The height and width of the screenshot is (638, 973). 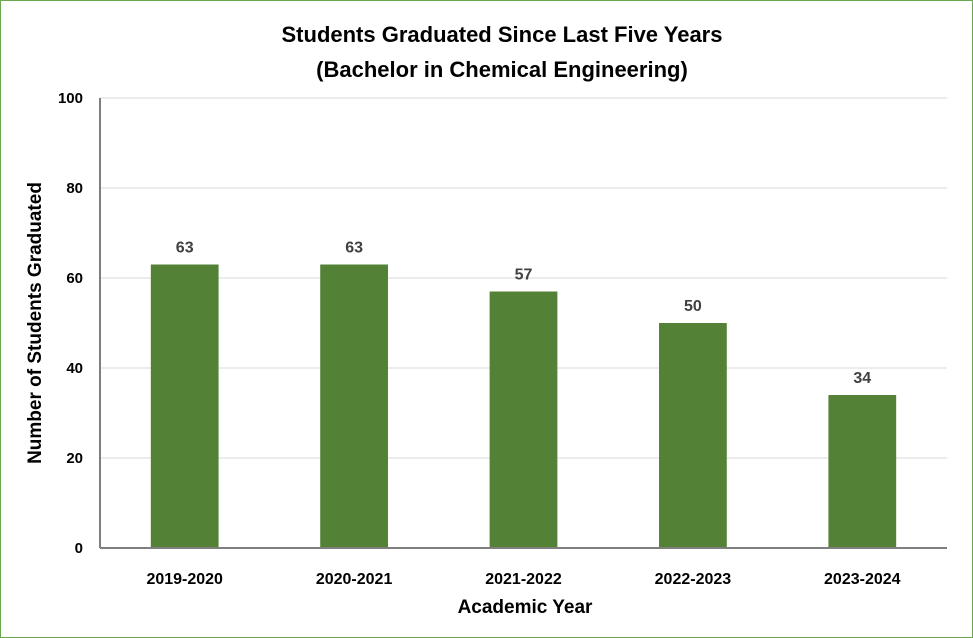 What do you see at coordinates (354, 579) in the screenshot?
I see `x-tick-label: 2020-2021` at bounding box center [354, 579].